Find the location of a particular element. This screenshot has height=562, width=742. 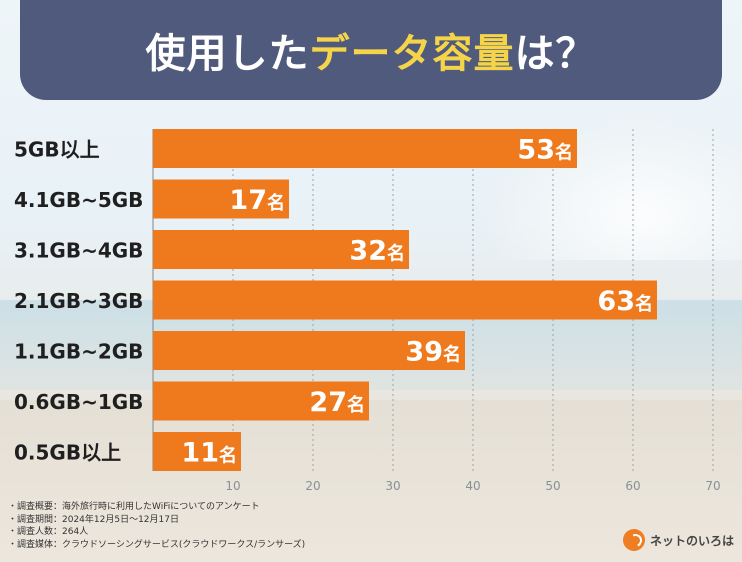

note-respondents: ・調査人数：264人 is located at coordinates (48, 532).